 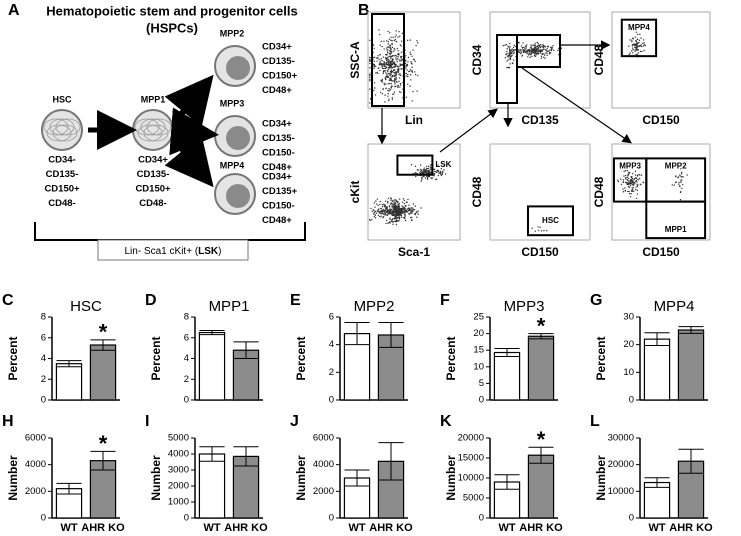 I want to click on y-axis-label: Number, so click(x=156, y=478).